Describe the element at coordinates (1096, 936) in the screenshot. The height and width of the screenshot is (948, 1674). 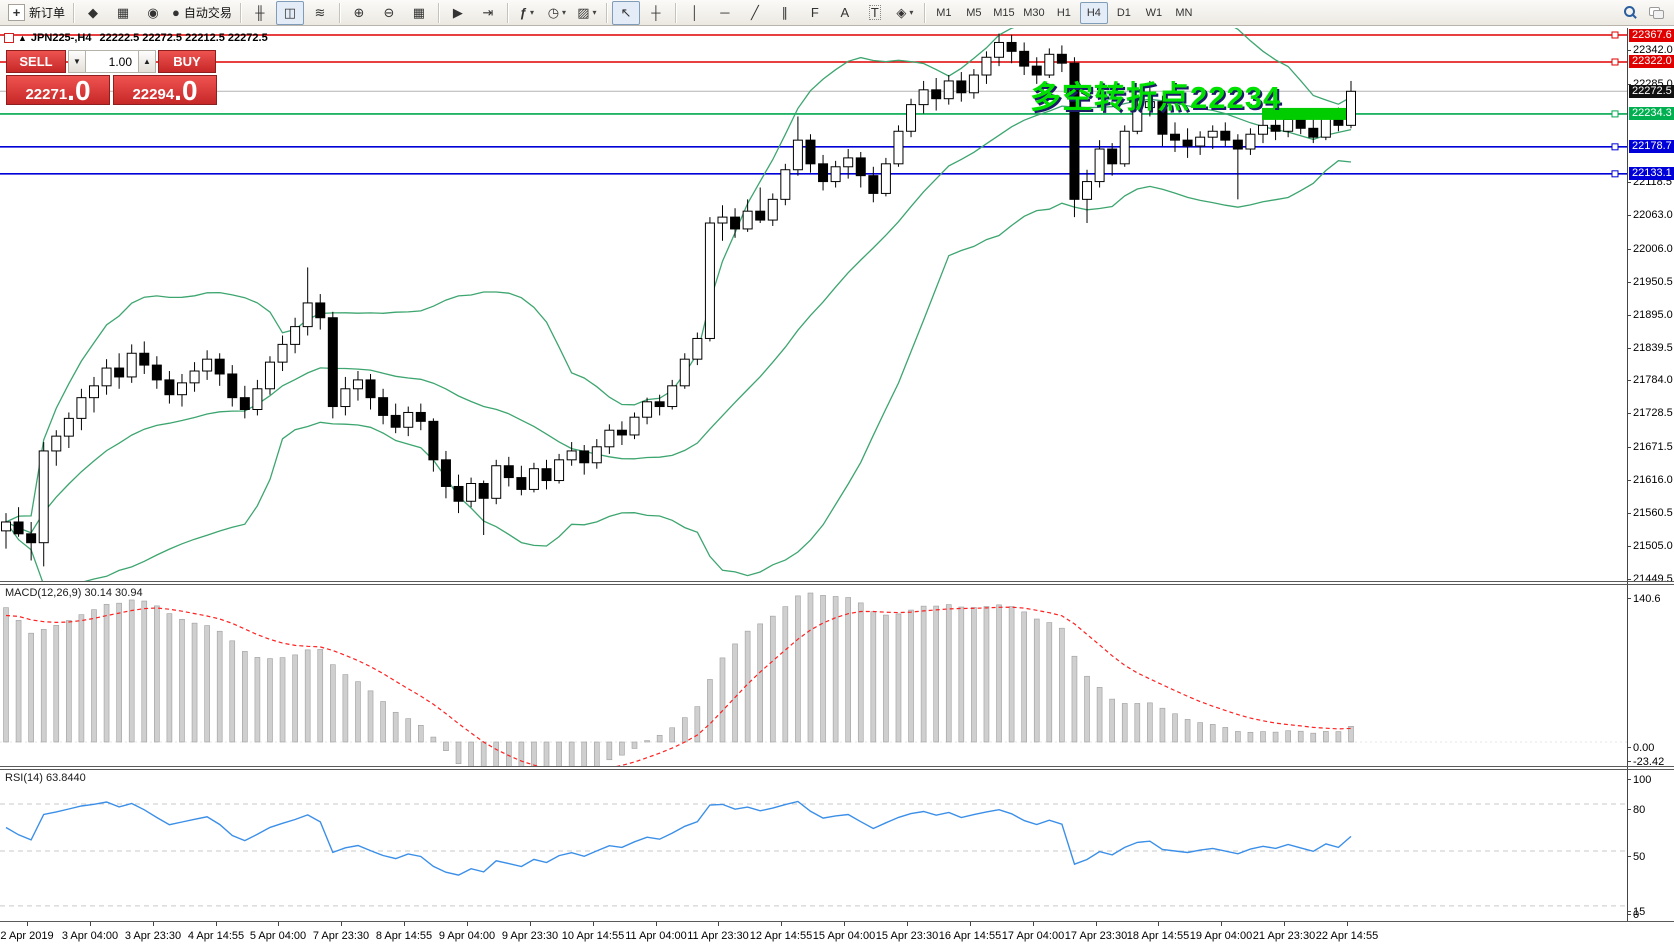
I see `time-label: 17 Apr 23:30` at that location.